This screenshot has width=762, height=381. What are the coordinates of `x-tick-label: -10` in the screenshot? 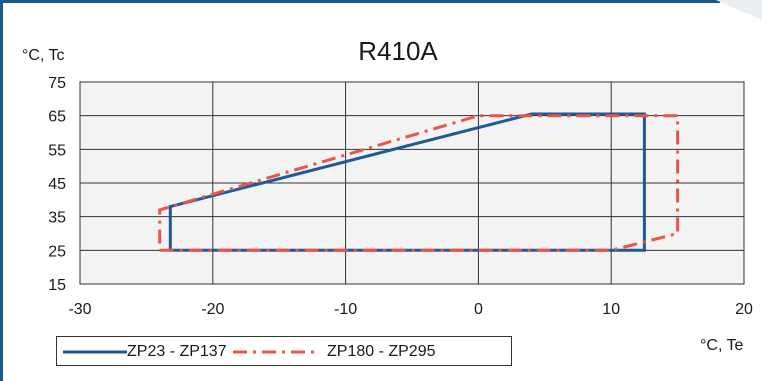 It's located at (345, 309).